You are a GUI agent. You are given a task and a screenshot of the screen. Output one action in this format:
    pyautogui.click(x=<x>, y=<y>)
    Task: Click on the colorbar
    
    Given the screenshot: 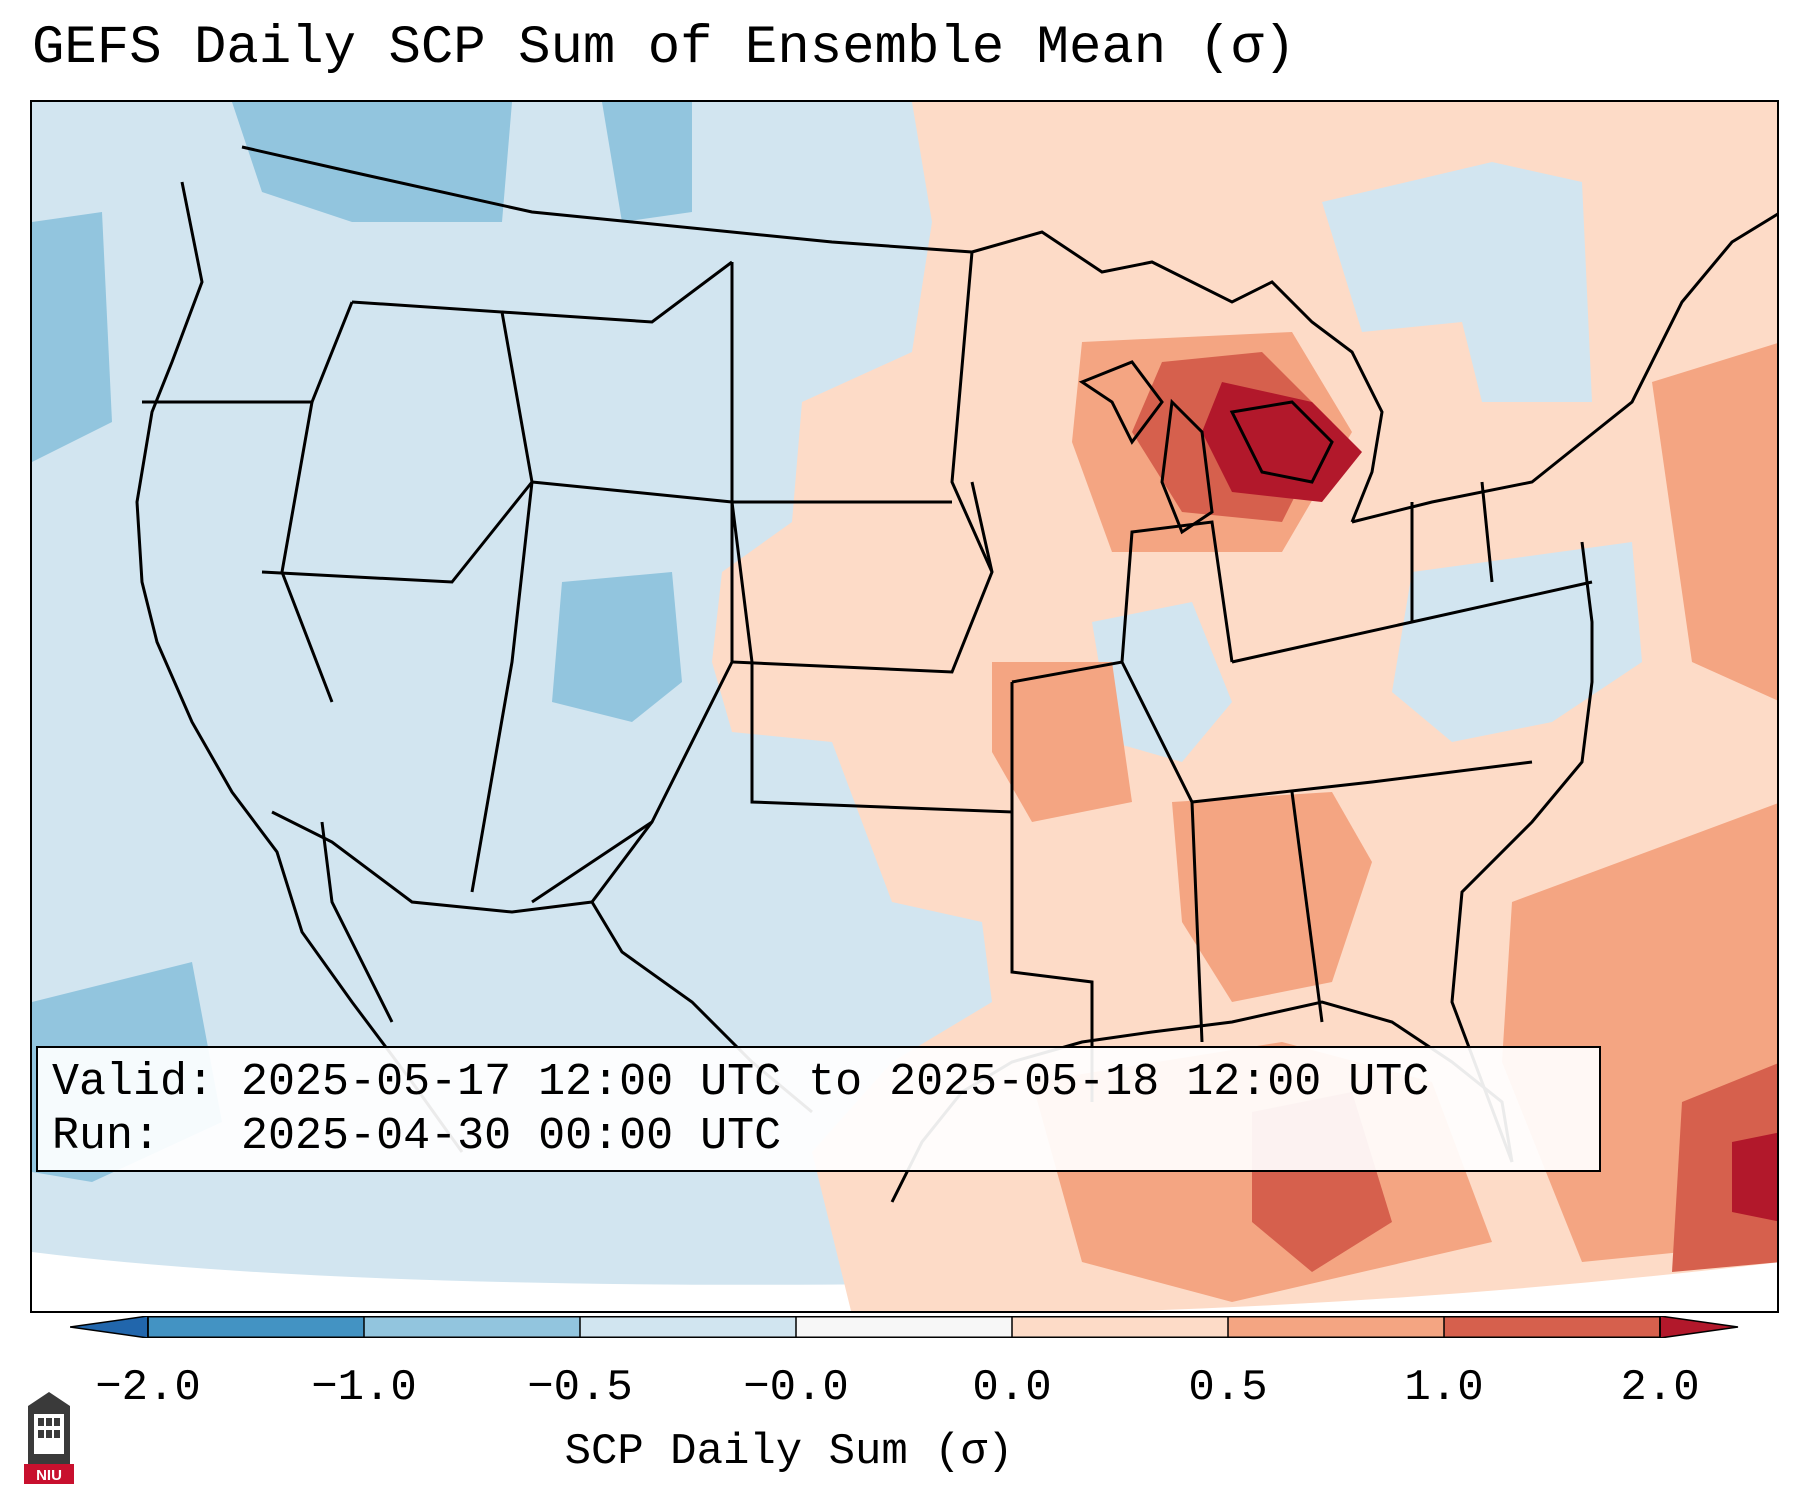 What is the action you would take?
    pyautogui.click(x=904, y=1327)
    